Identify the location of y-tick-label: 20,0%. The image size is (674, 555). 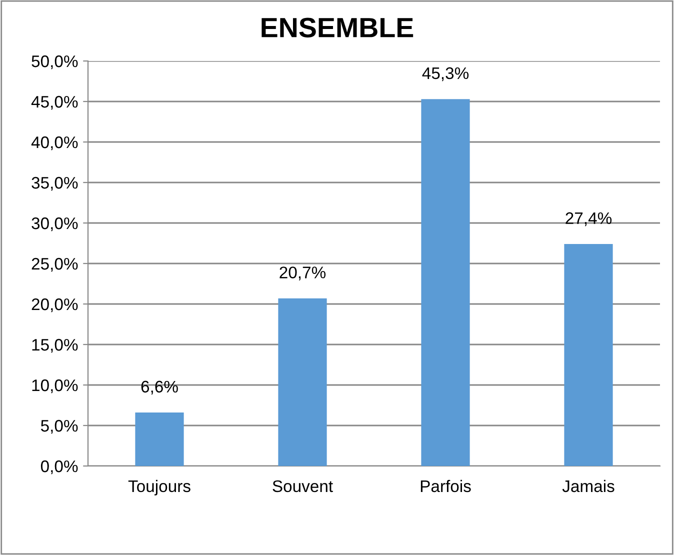
(55, 305).